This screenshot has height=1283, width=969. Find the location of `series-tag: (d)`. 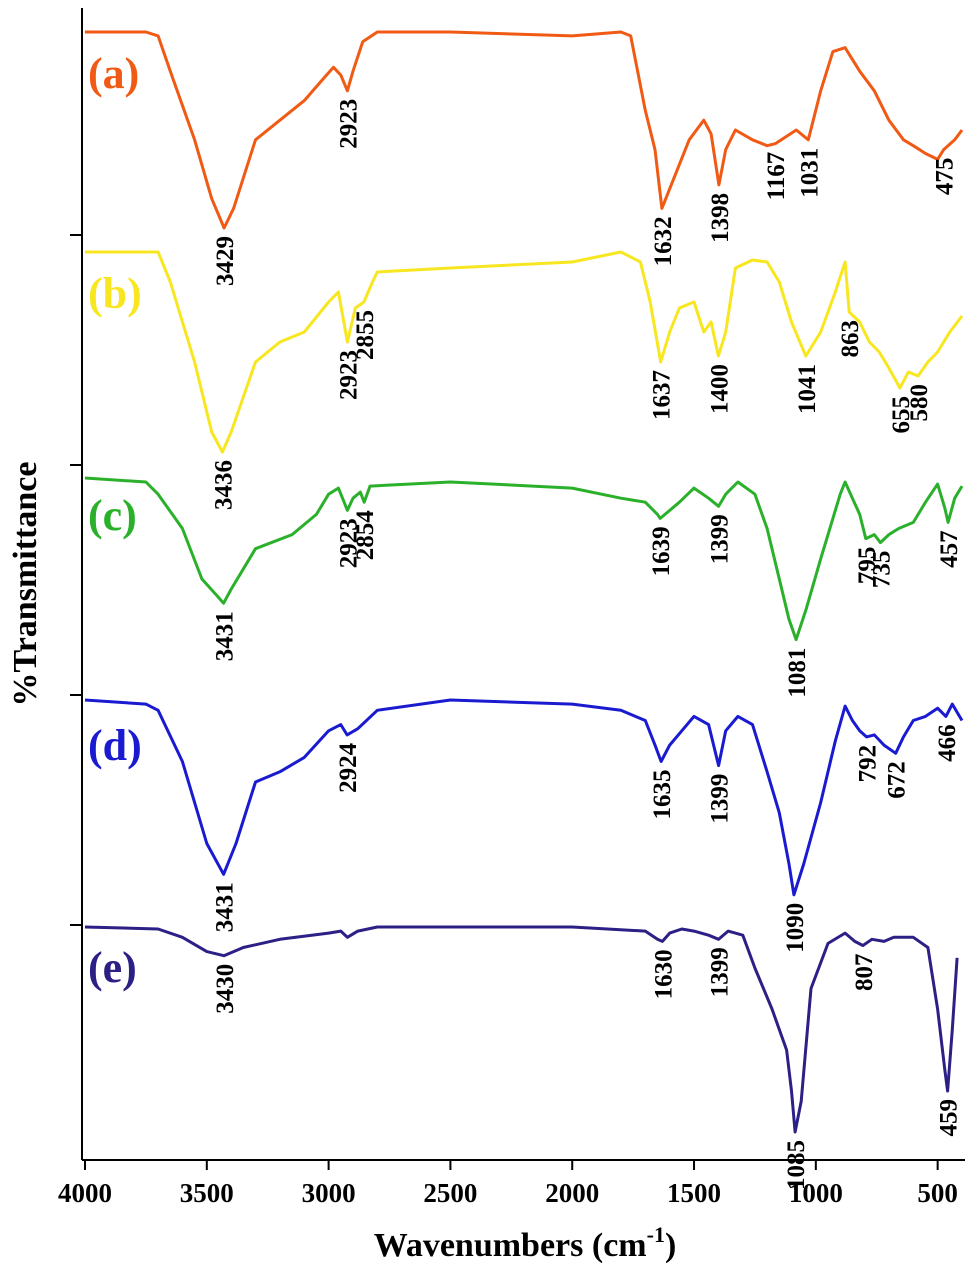

series-tag: (d) is located at coordinates (115, 745).